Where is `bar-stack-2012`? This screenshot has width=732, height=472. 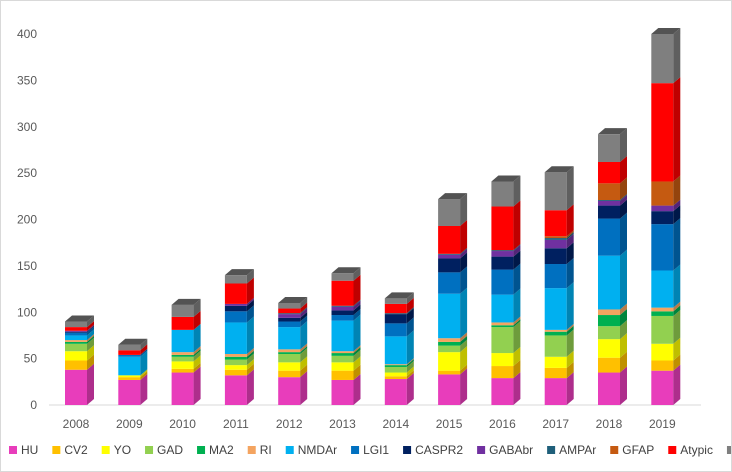
bar-stack-2012 is located at coordinates (293, 350).